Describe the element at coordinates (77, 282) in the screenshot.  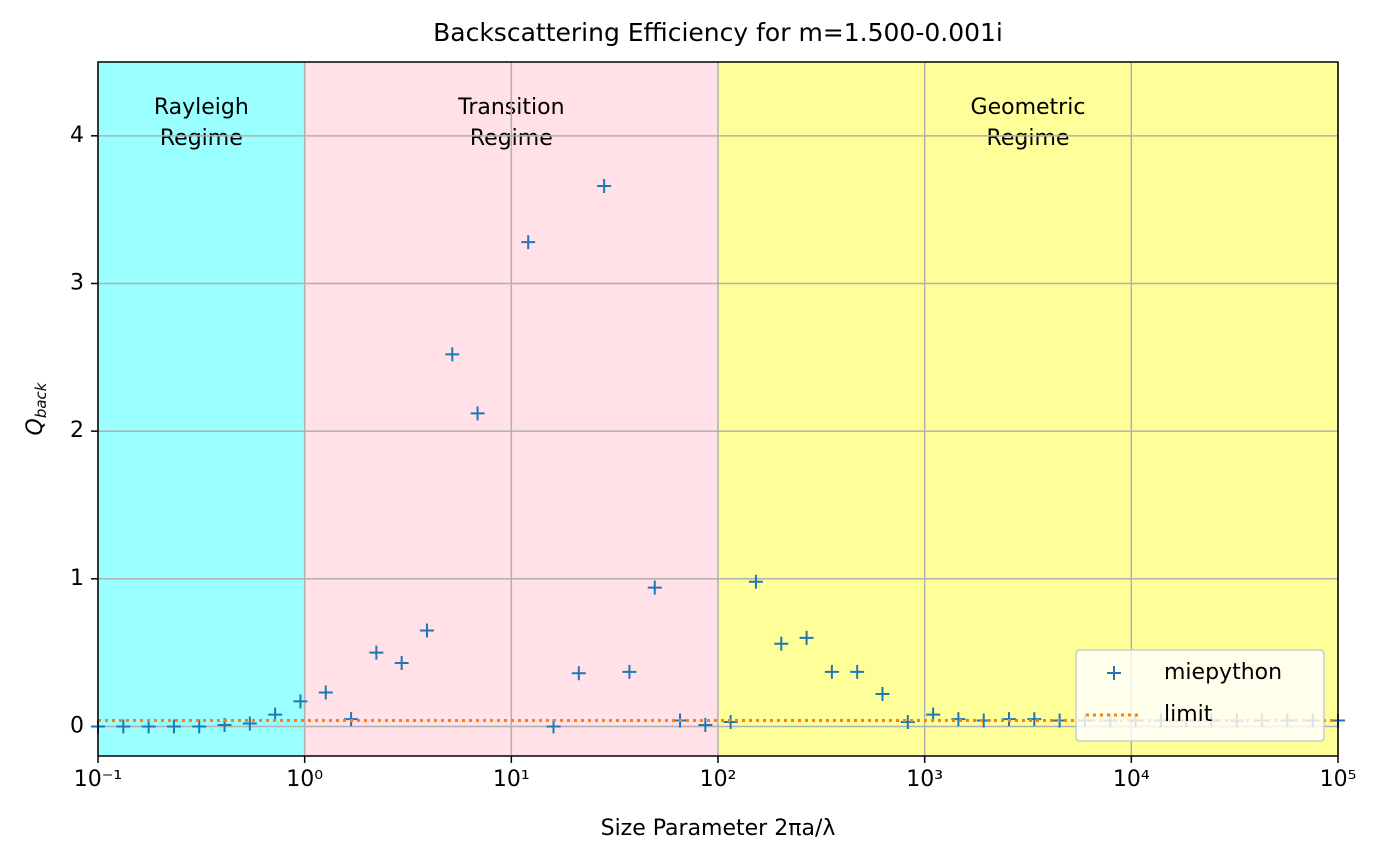
I see `y-tick-label: 3` at that location.